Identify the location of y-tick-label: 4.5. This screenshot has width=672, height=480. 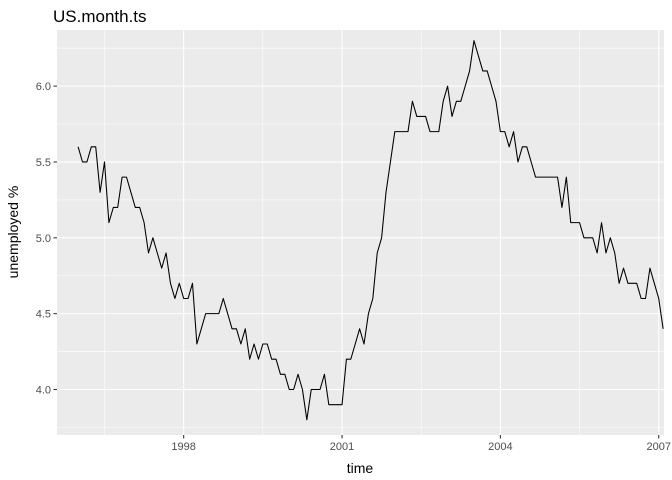
(43, 315).